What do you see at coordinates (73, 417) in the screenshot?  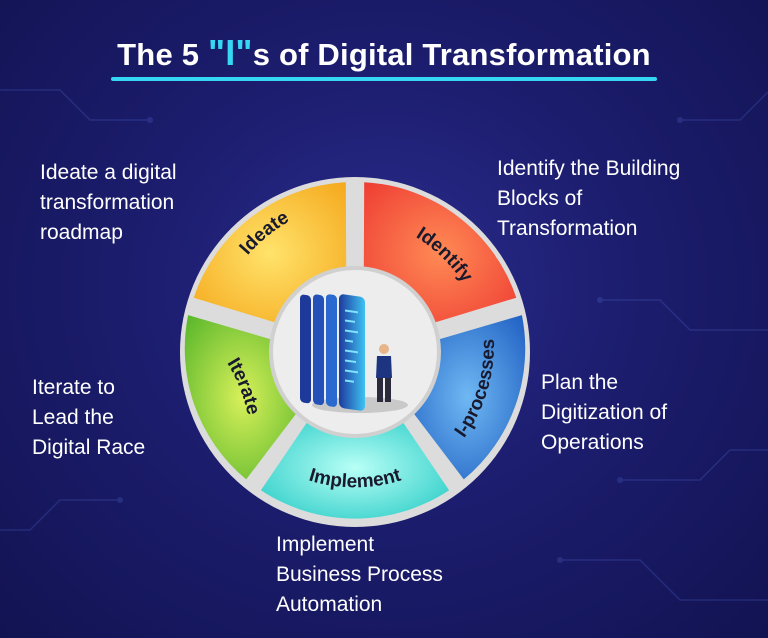 I see `description-line: Lead the` at bounding box center [73, 417].